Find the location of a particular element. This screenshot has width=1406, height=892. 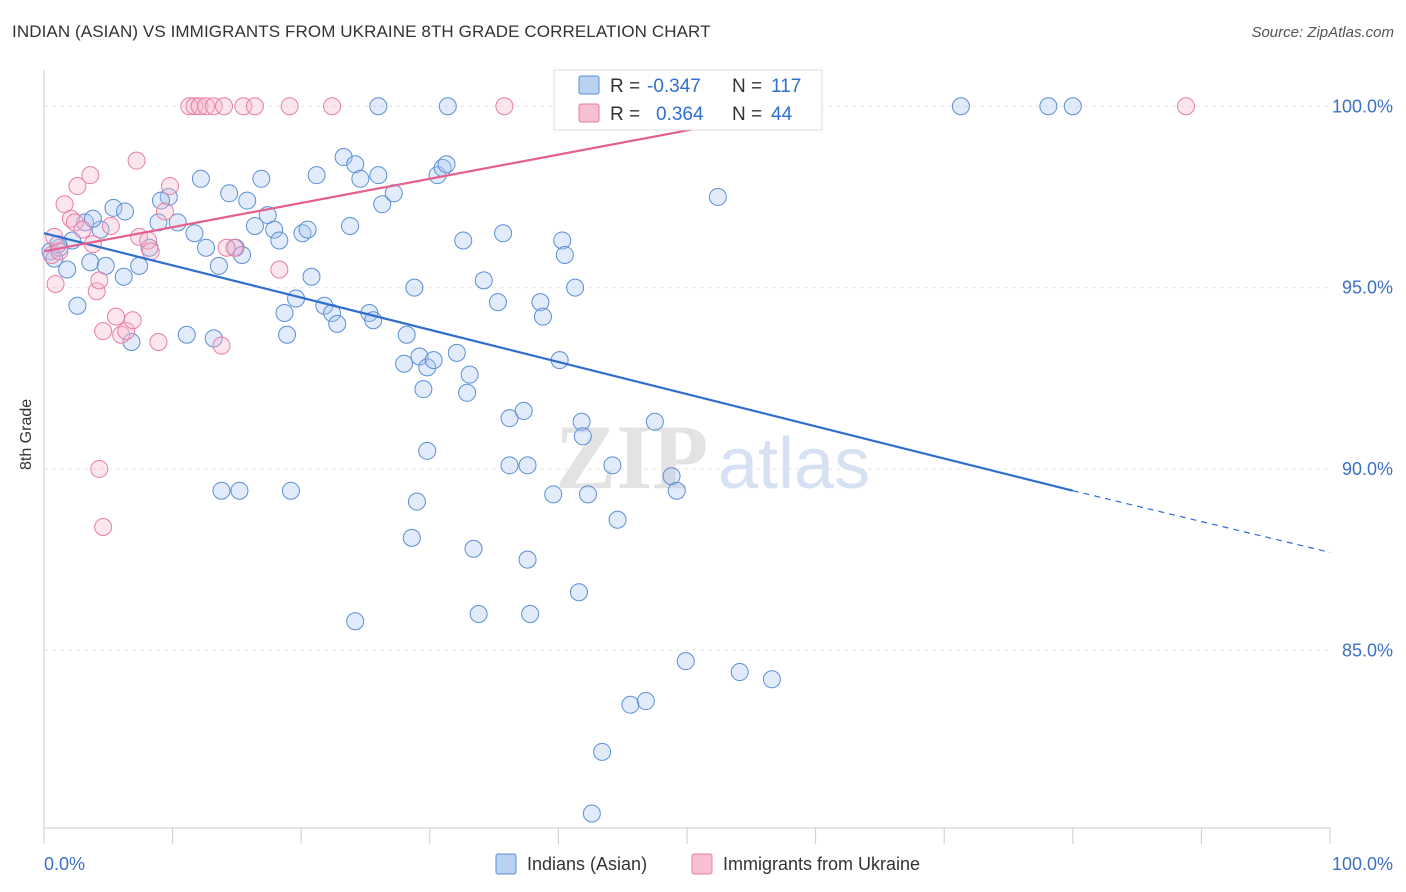

legend-bottom-label-blue: Indians (Asian) is located at coordinates (587, 864).